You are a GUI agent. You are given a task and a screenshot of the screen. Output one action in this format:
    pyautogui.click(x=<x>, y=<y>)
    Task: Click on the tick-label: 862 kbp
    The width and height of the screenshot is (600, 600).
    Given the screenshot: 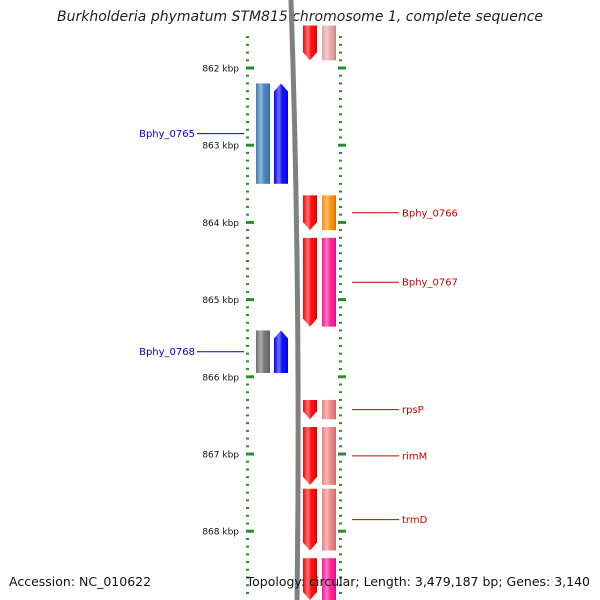 What is the action you would take?
    pyautogui.click(x=220, y=70)
    